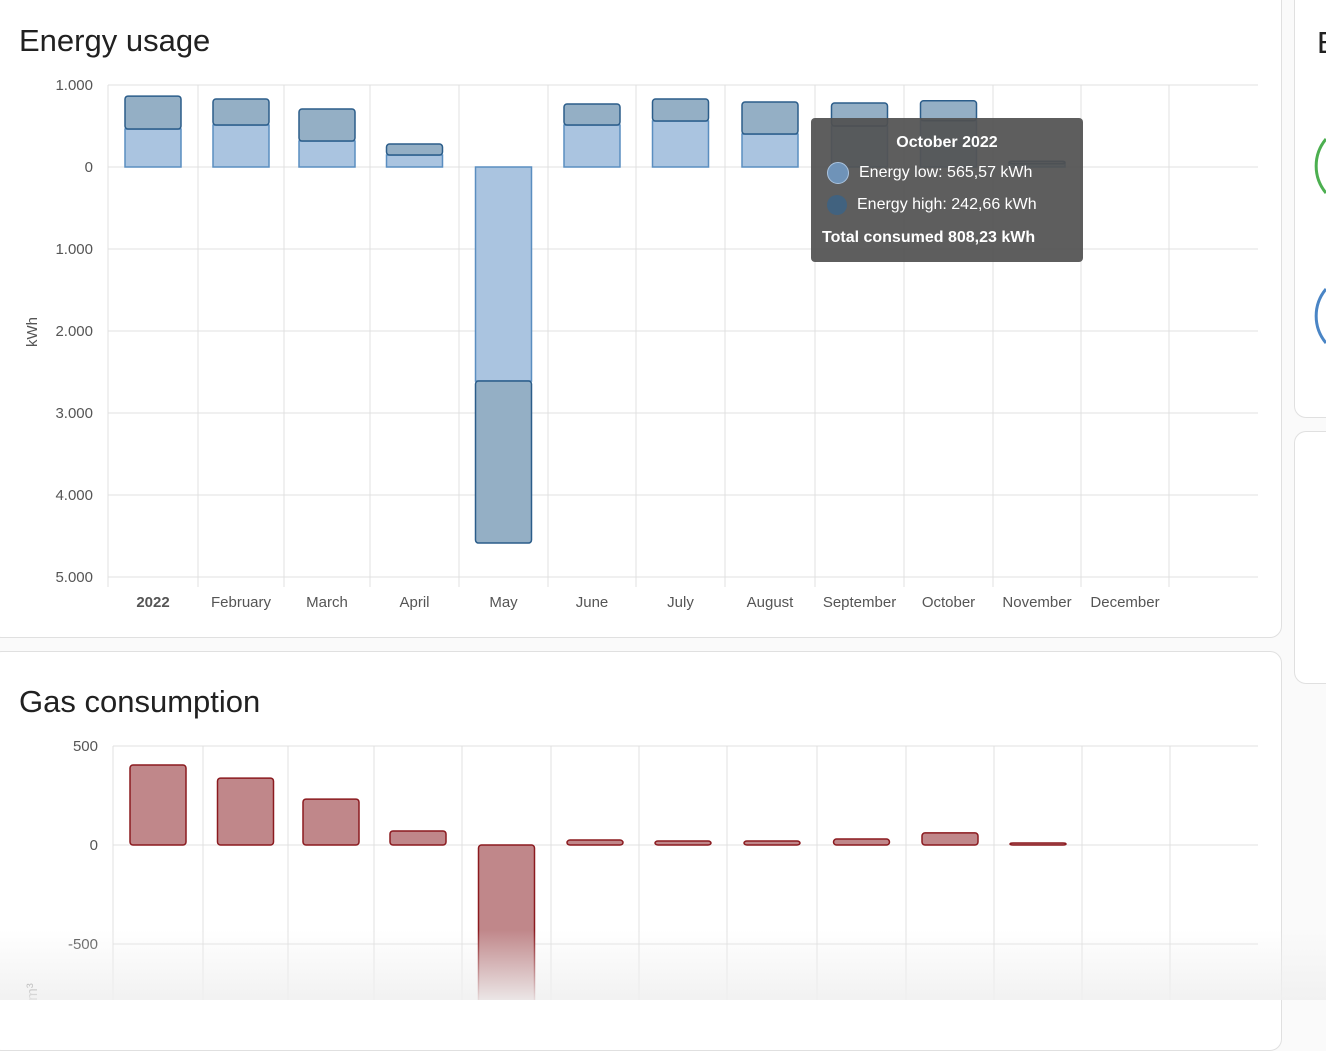 This screenshot has height=1051, width=1326. Describe the element at coordinates (74, 495) in the screenshot. I see `y-tick-label: 4.000` at that location.